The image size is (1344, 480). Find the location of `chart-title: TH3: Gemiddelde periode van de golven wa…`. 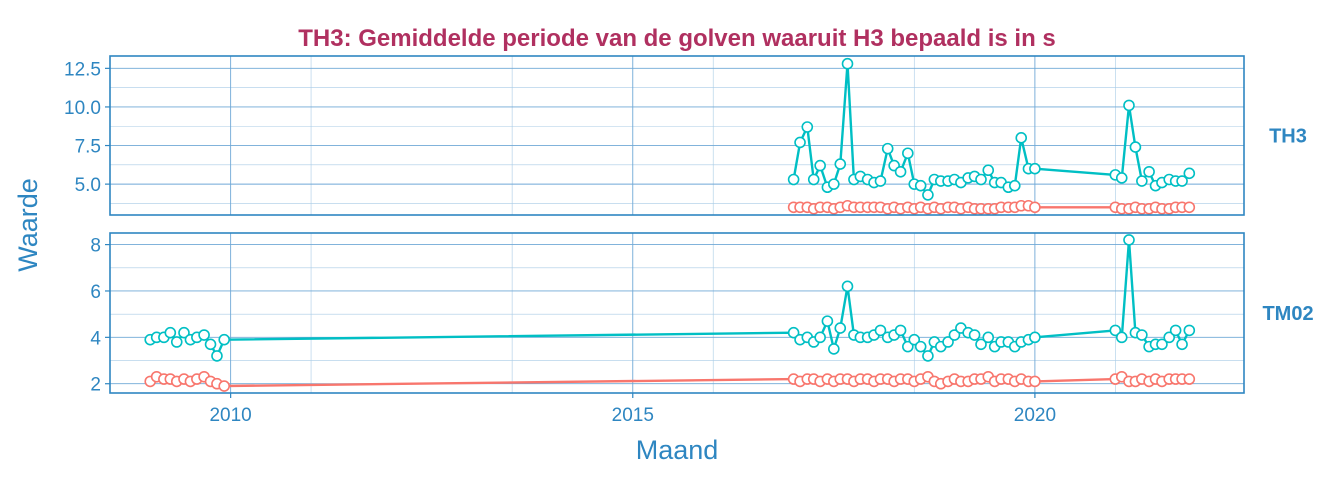

chart-title: TH3: Gemiddelde periode van de golven wa… is located at coordinates (677, 38).